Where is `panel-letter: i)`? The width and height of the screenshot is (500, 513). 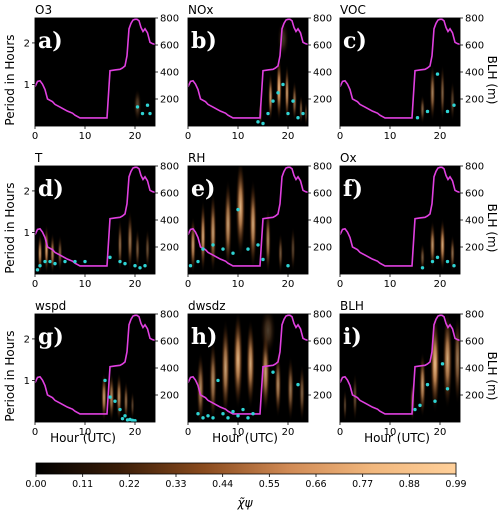
panel-letter: i) is located at coordinates (352, 337).